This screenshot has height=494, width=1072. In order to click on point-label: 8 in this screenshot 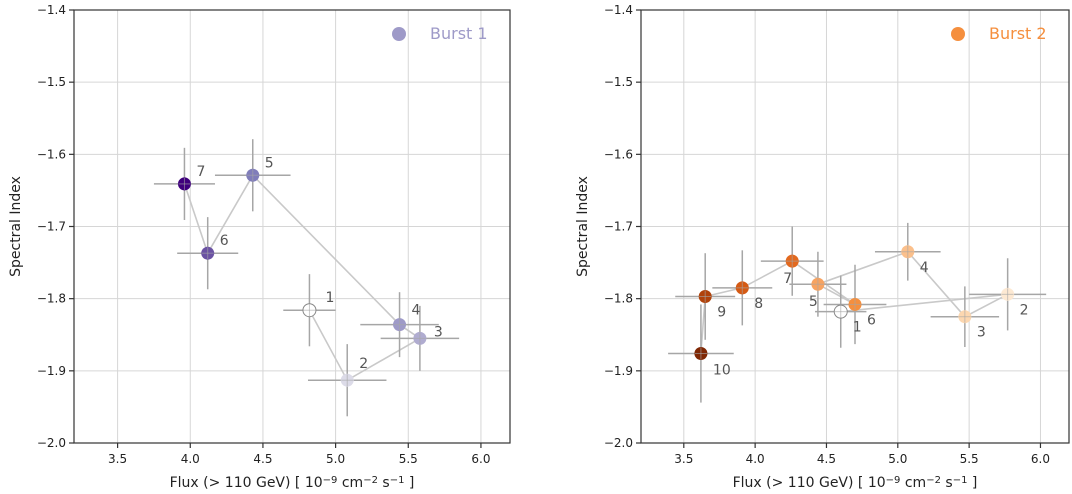, I will do `click(758, 304)`.